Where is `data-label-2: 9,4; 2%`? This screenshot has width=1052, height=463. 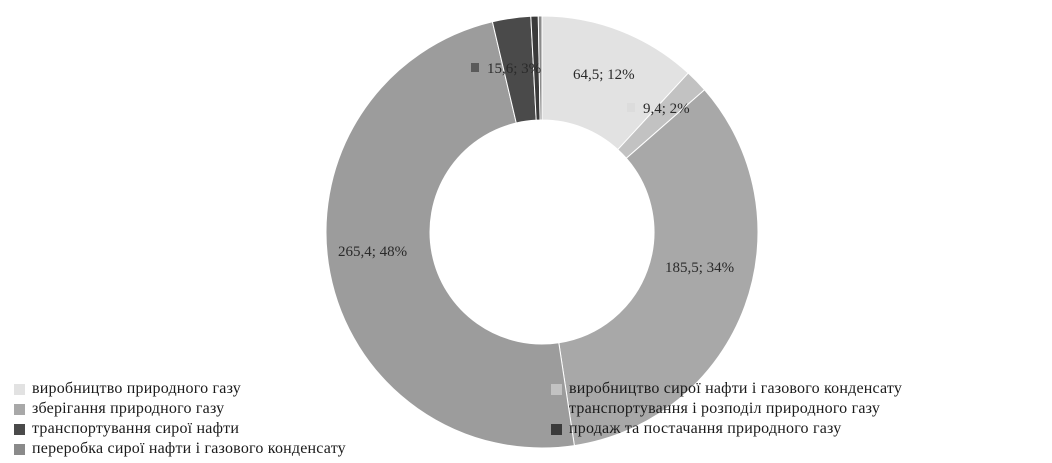
data-label-2: 9,4; 2% is located at coordinates (666, 109).